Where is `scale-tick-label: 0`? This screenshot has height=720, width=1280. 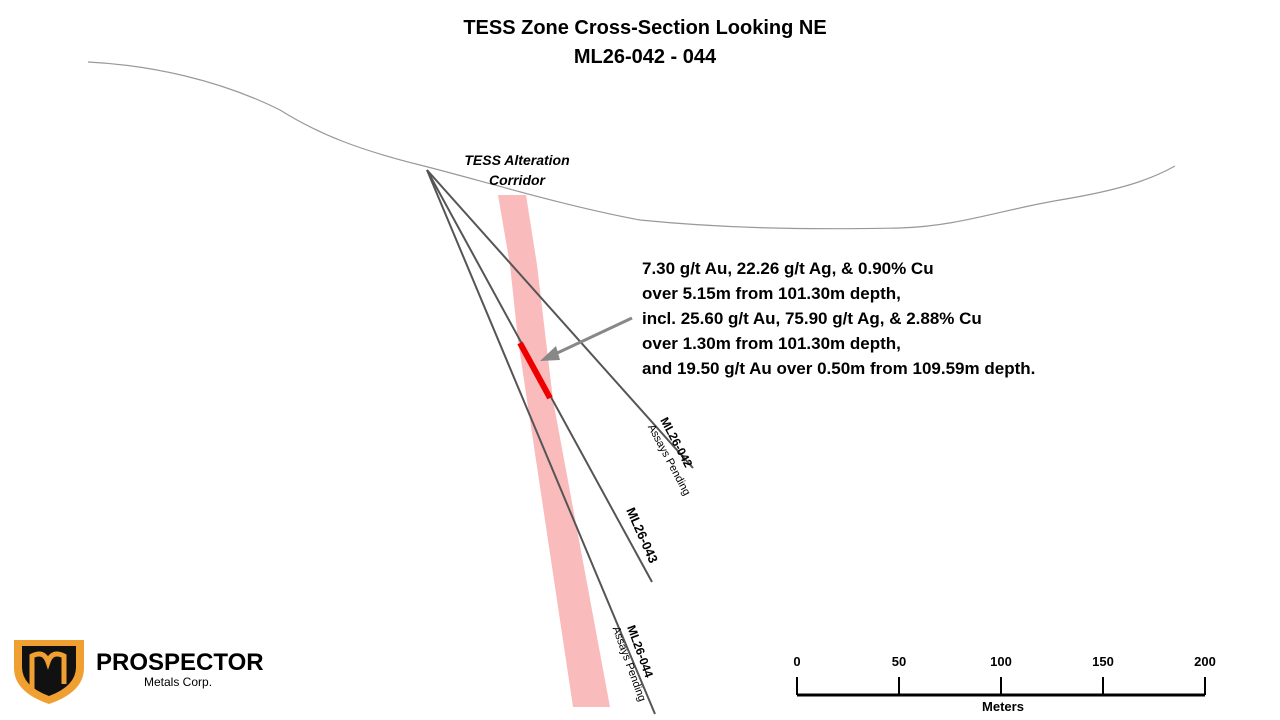 scale-tick-label: 0 is located at coordinates (796, 661).